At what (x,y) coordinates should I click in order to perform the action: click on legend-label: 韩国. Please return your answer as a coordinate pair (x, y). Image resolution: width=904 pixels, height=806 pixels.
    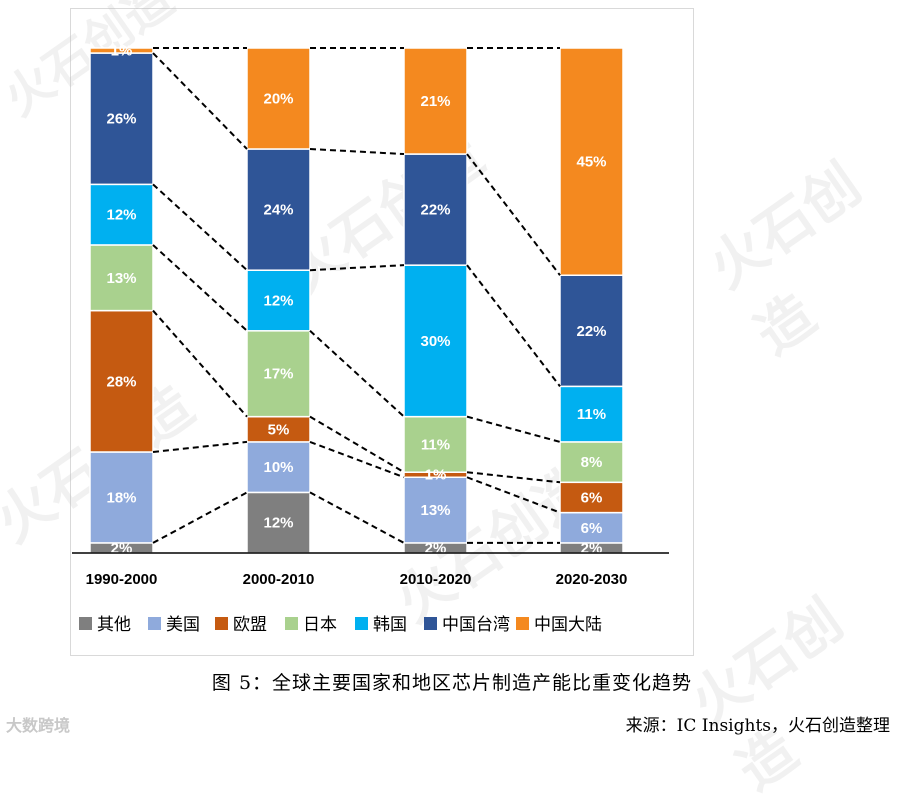
    Looking at the image, I should click on (390, 625).